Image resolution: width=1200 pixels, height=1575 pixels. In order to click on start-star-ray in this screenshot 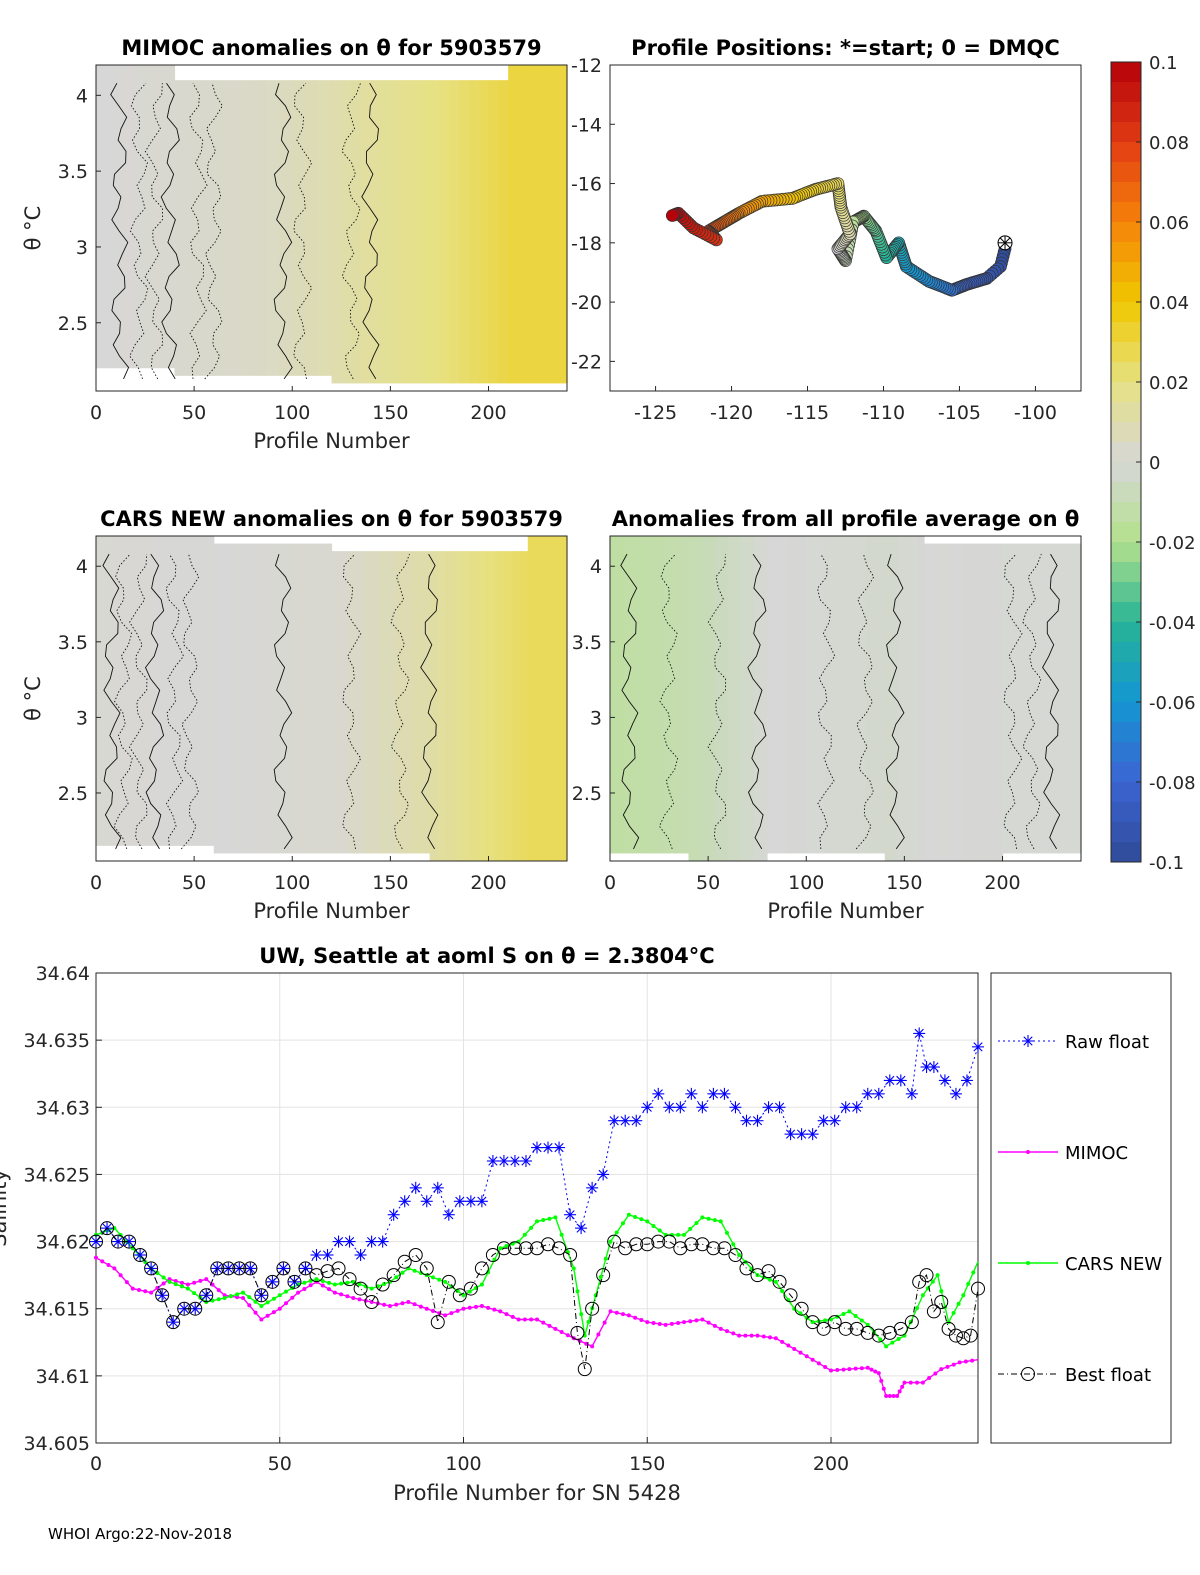, I will do `click(1005, 243)`.